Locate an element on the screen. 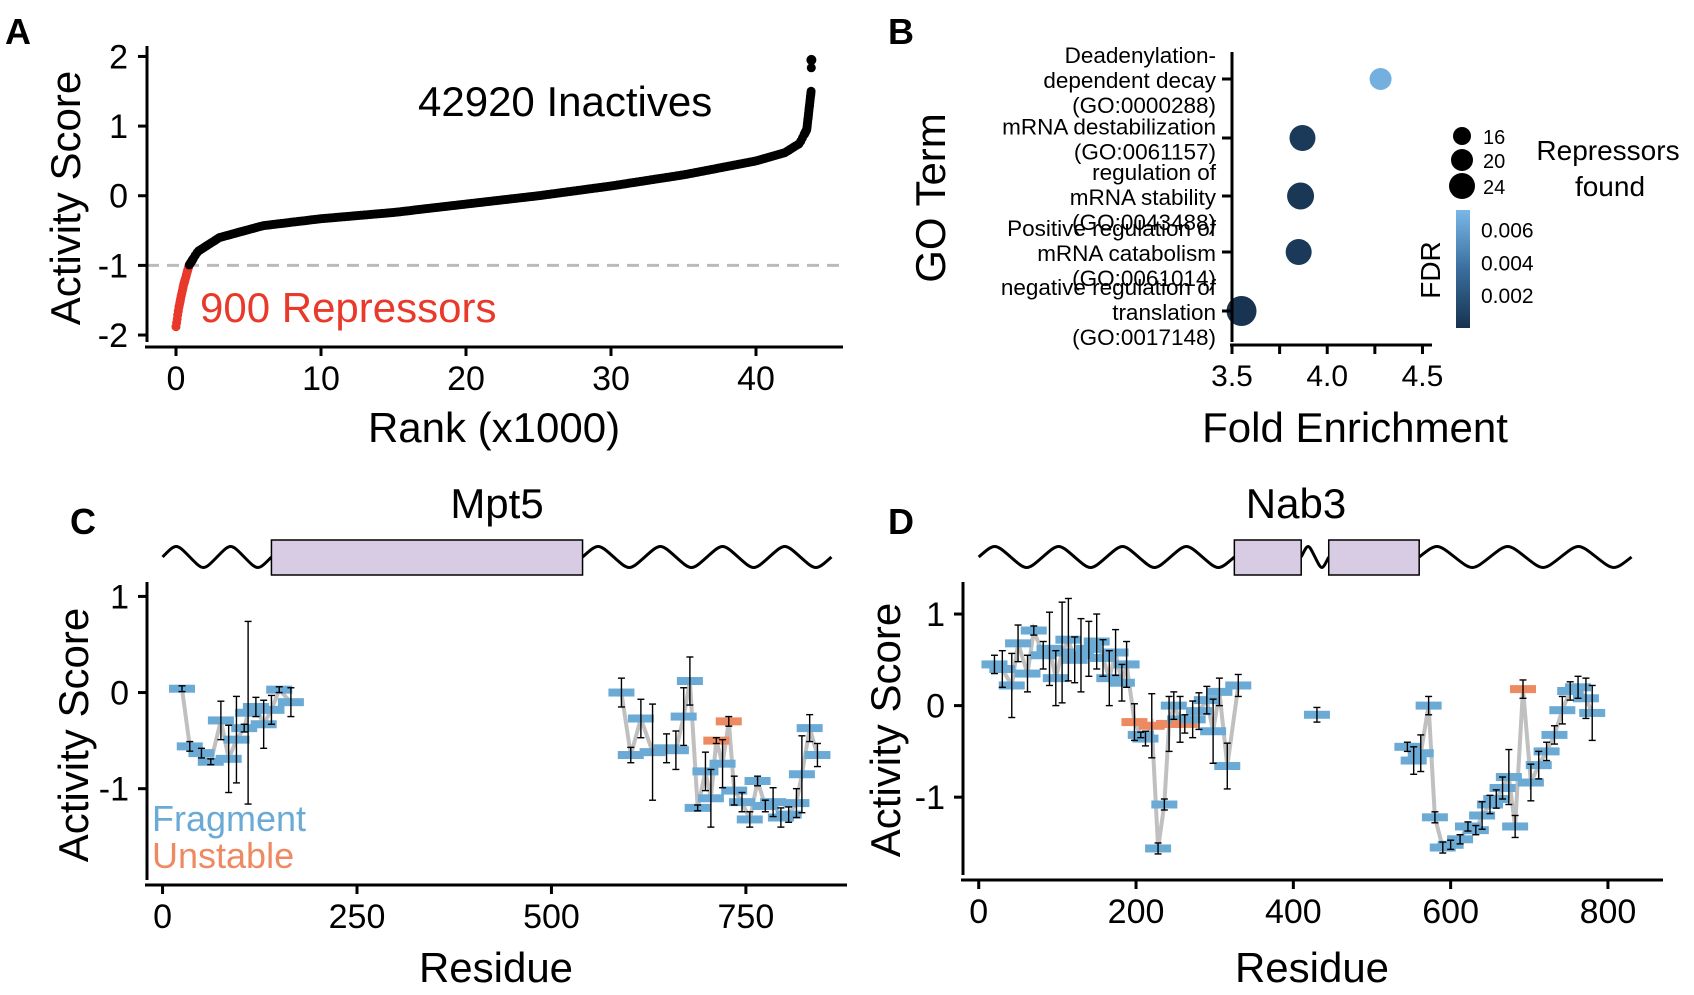 The image size is (1694, 995). go-term-label: Positive regulation of is located at coordinates (1112, 228).